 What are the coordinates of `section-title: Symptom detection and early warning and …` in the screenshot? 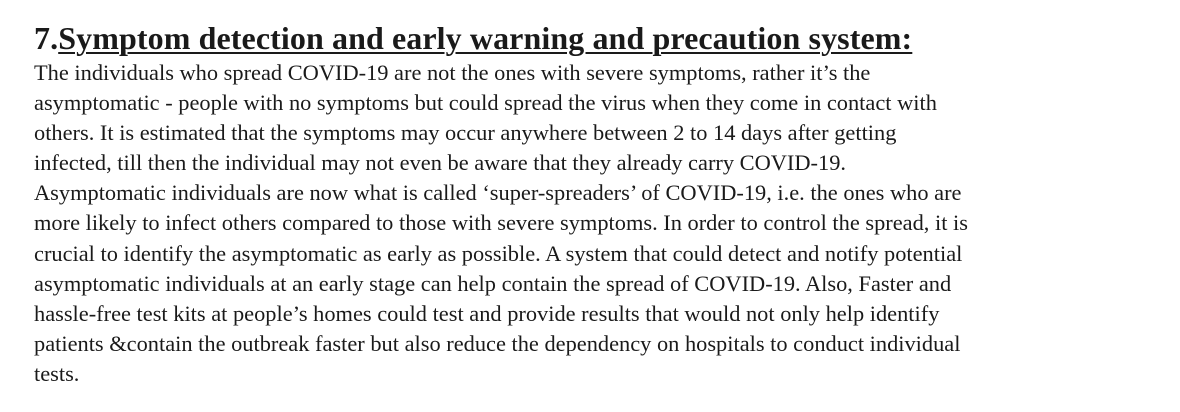 It's located at (485, 38).